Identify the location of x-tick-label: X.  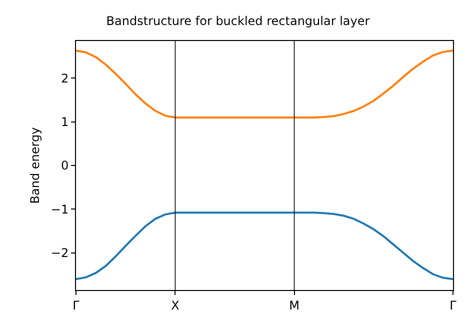
(175, 305).